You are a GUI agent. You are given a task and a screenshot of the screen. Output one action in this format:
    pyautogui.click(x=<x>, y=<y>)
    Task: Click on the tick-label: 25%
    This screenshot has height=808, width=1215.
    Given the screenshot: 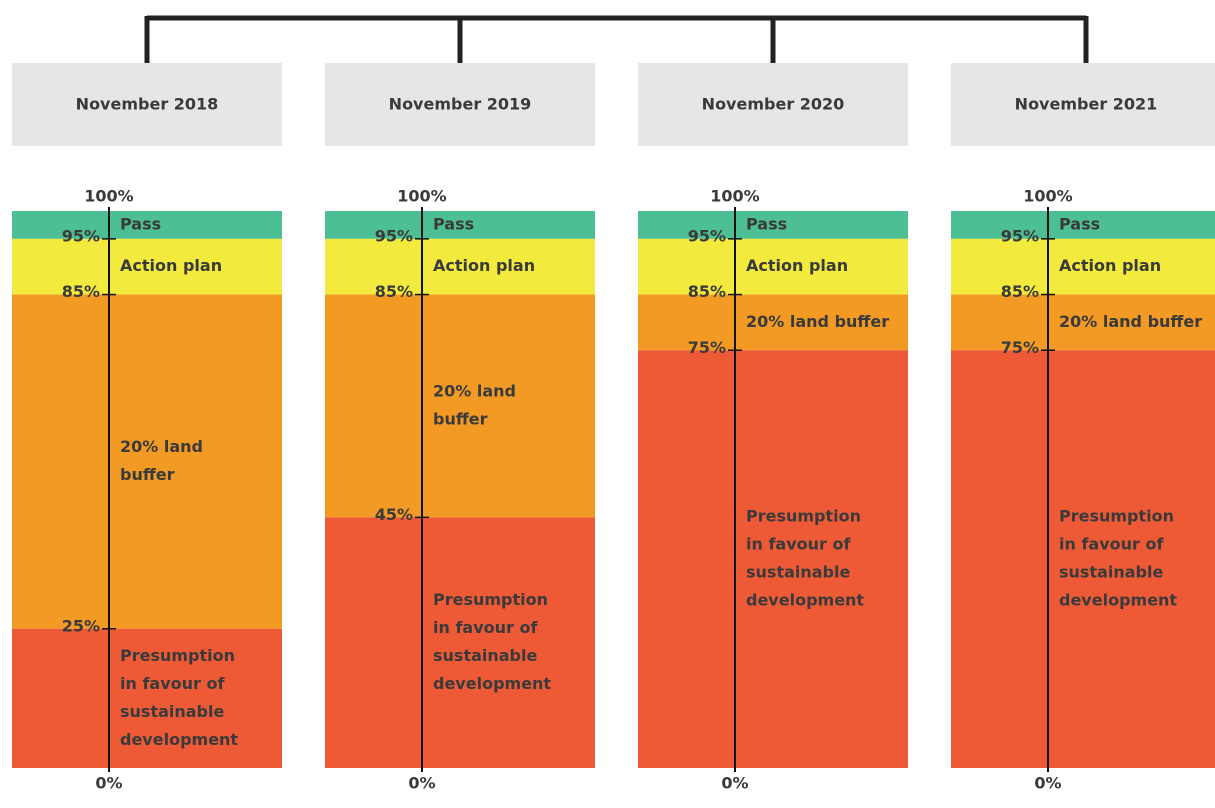 What is the action you would take?
    pyautogui.click(x=81, y=625)
    